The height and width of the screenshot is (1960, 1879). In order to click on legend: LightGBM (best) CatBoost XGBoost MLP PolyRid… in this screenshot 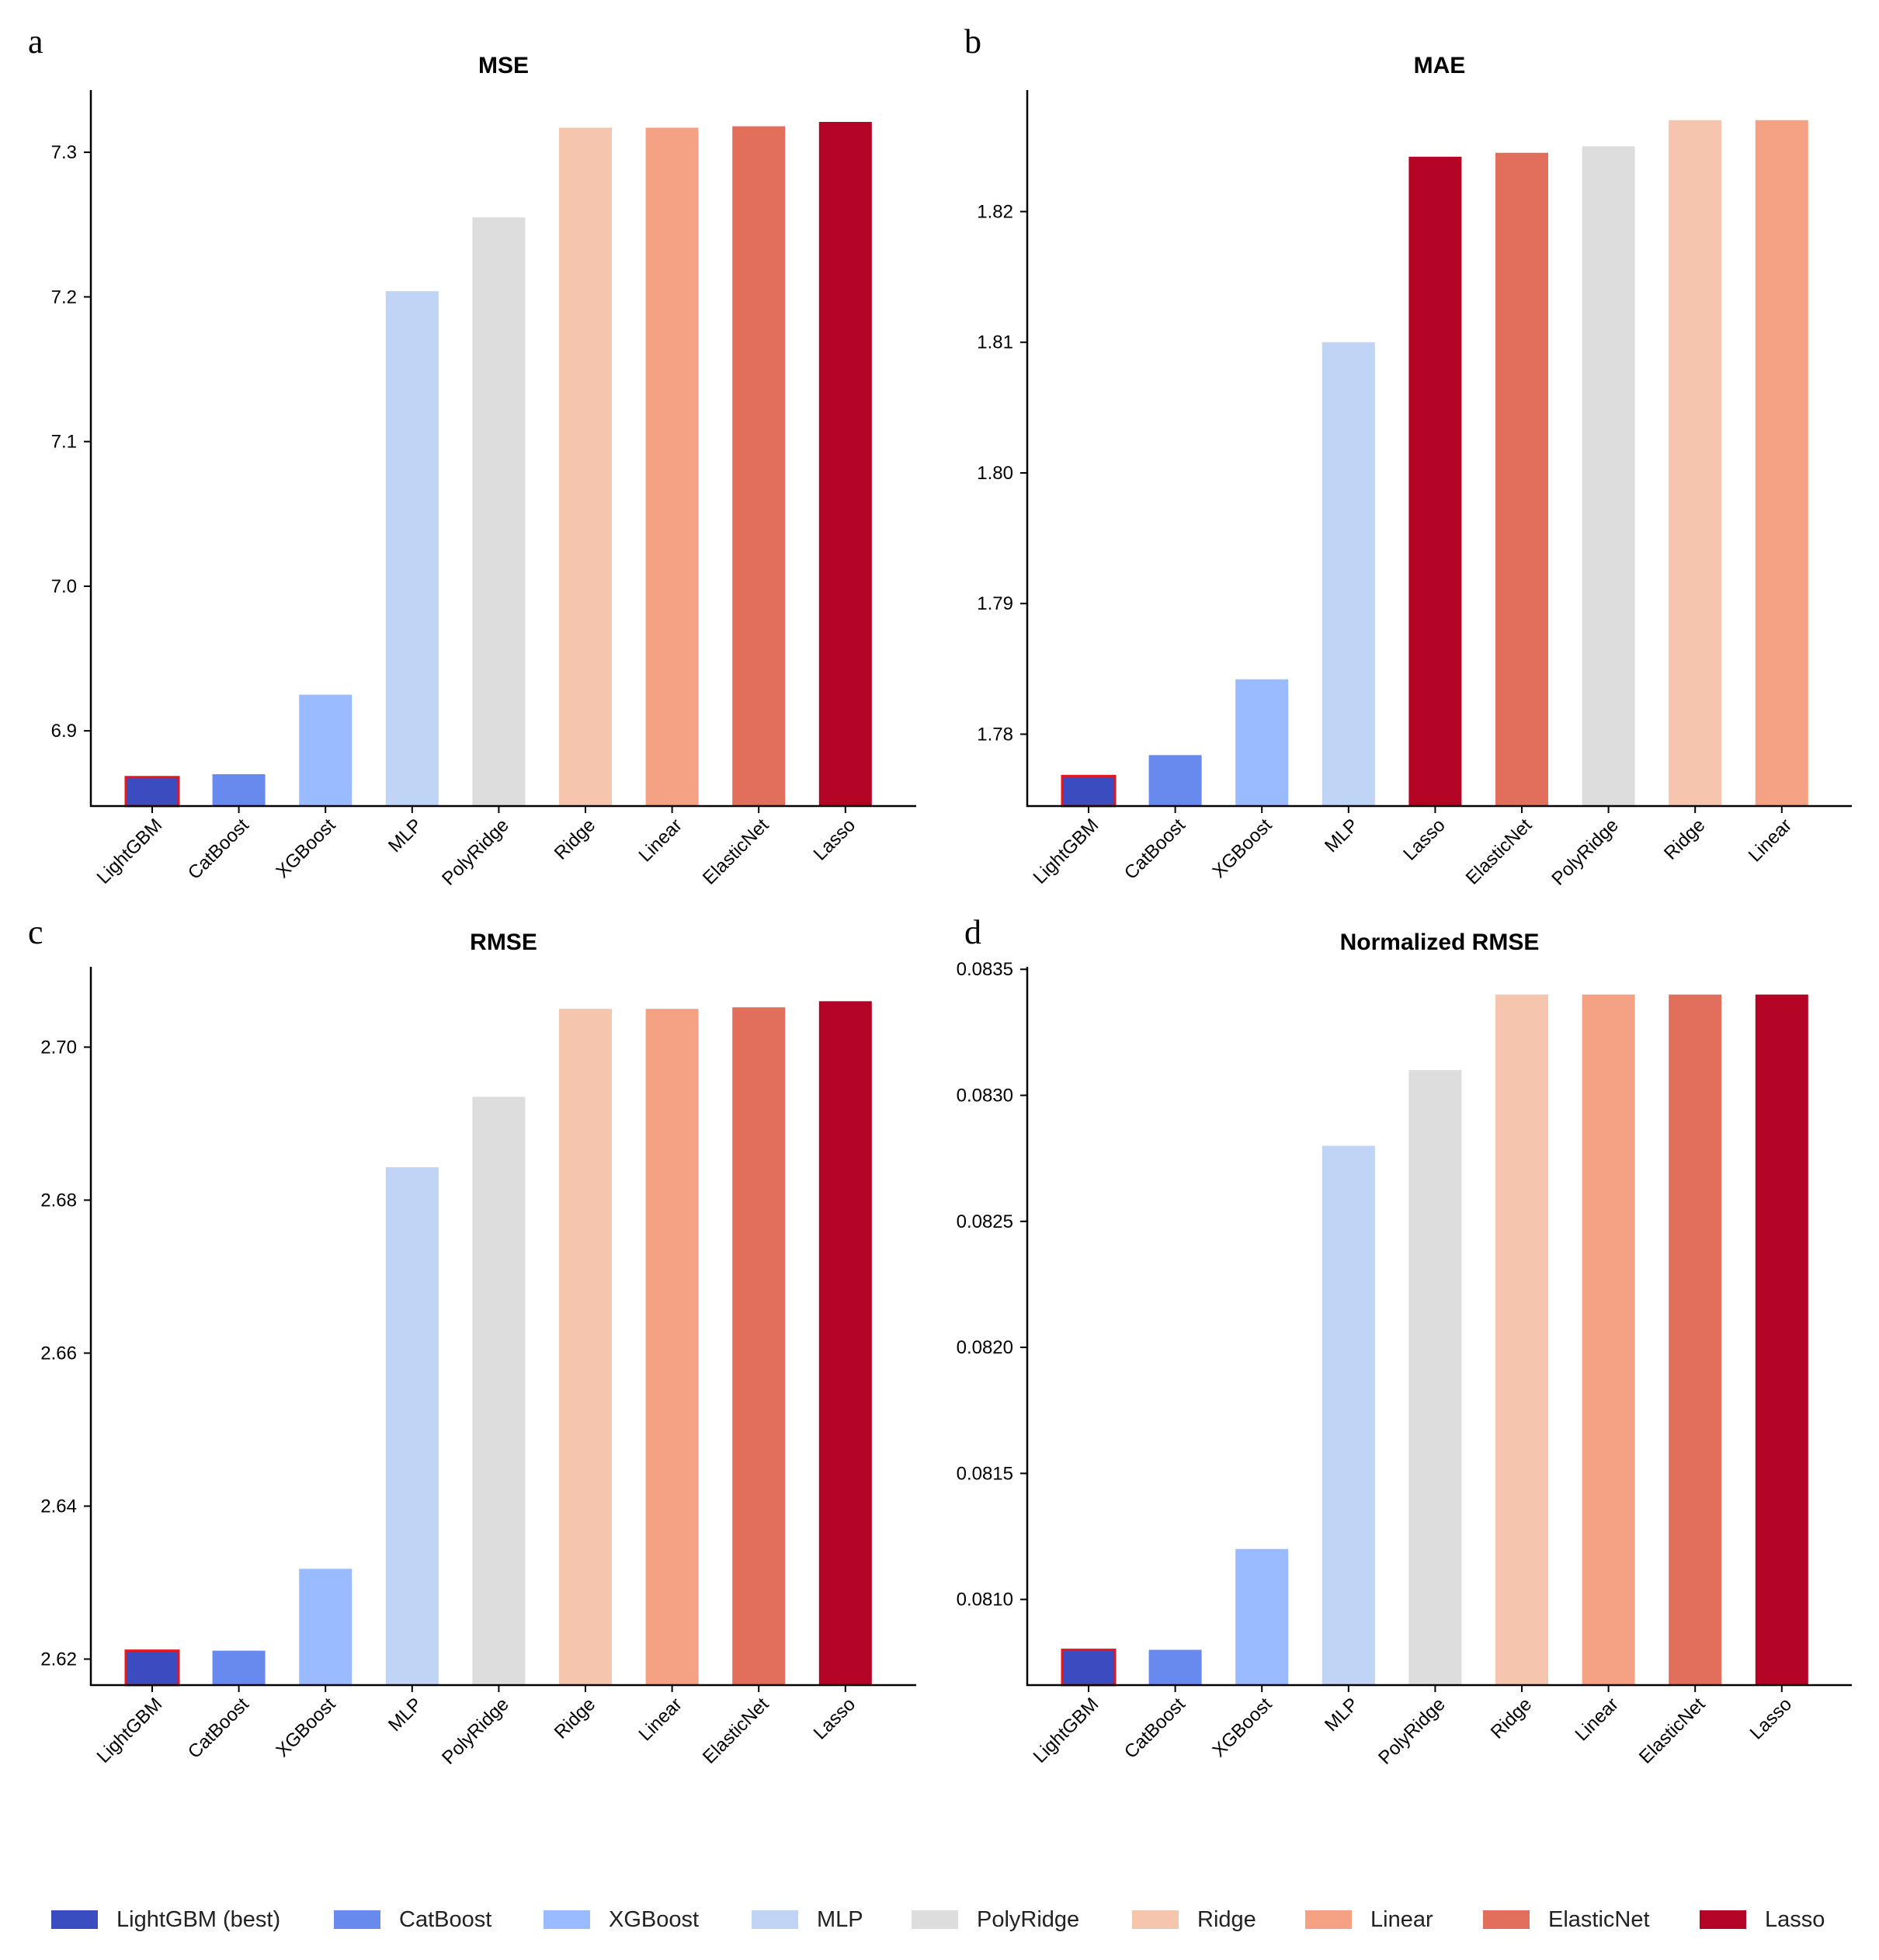, I will do `click(939, 1919)`.